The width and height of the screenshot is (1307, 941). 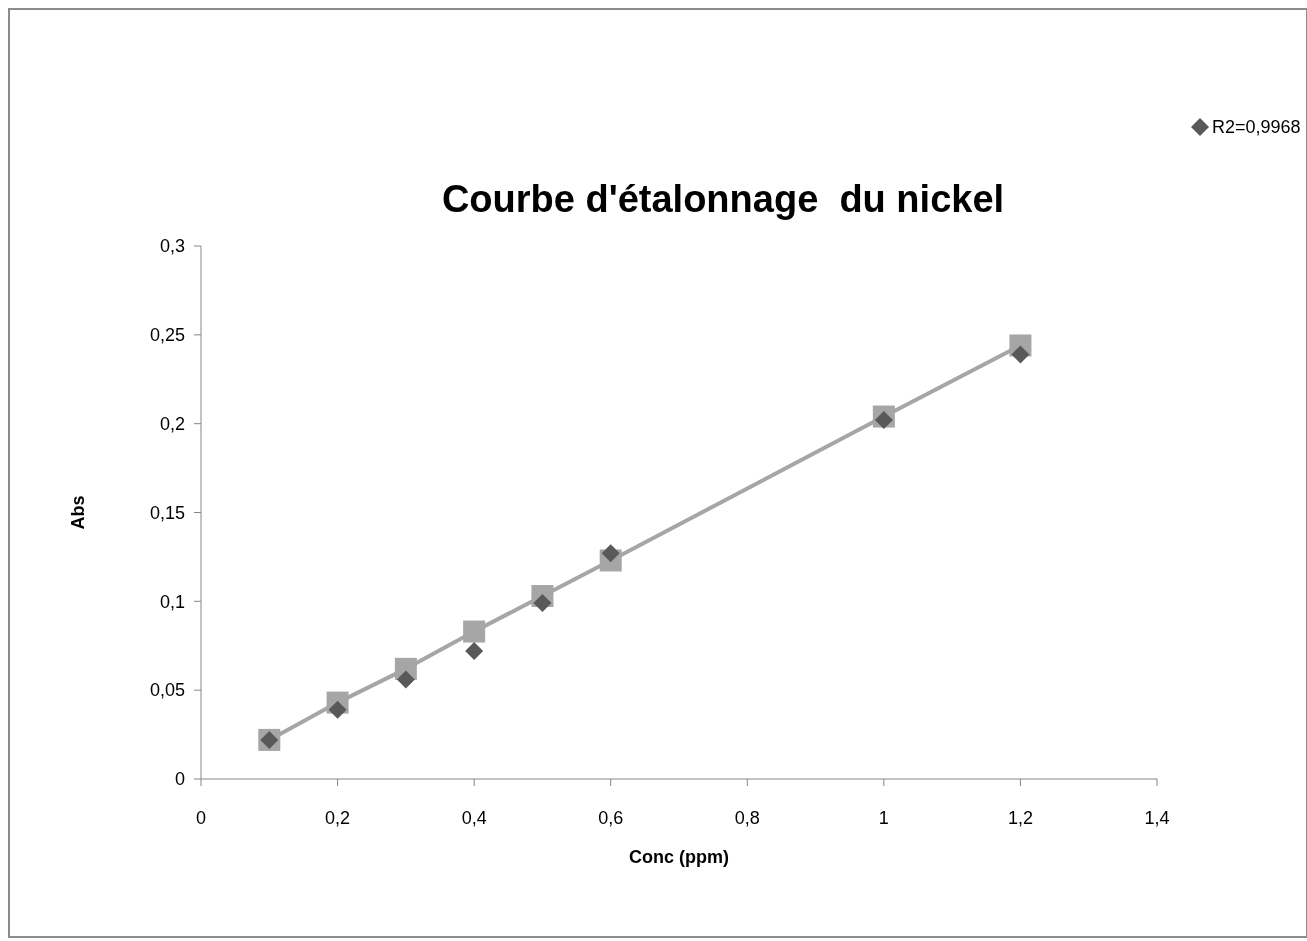 I want to click on x-tick-label: 0,2, so click(x=338, y=818).